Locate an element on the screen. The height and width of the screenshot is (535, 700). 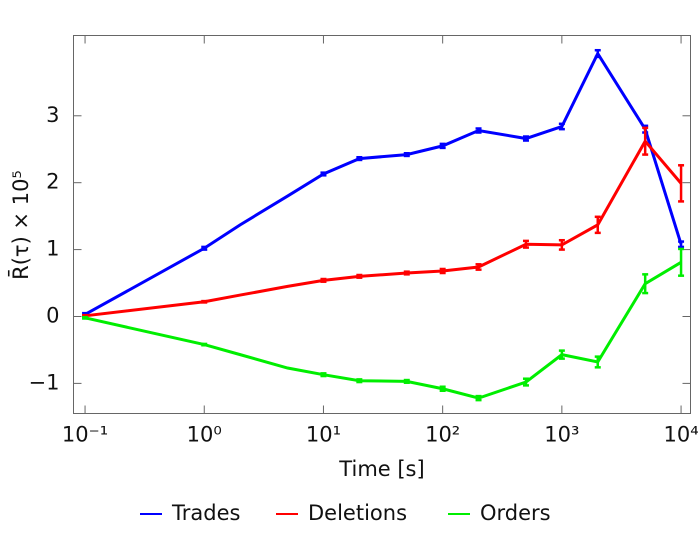
x-axis-label: Time [s] is located at coordinates (381, 469).